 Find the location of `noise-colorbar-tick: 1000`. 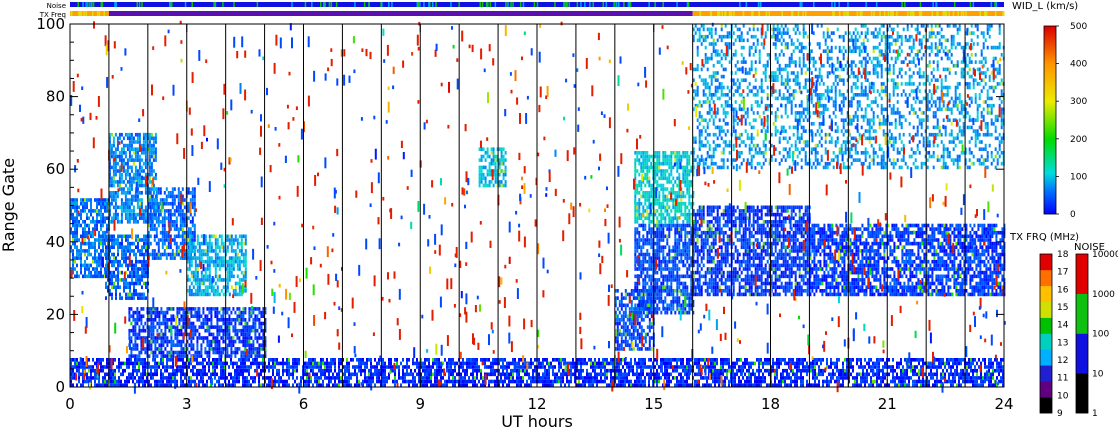

noise-colorbar-tick: 1000 is located at coordinates (1103, 295).